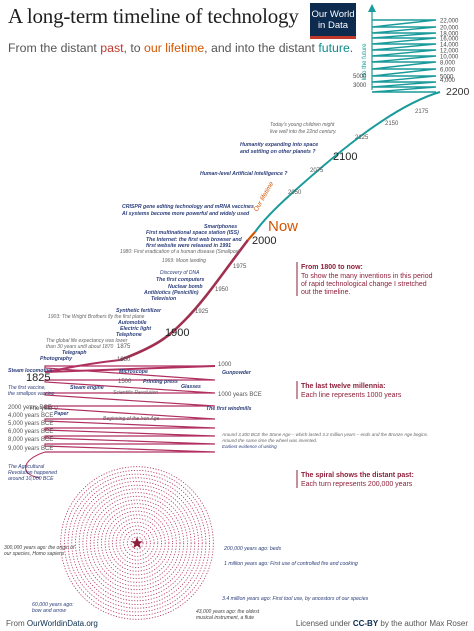 The image size is (474, 631). I want to click on year-label: 1500, so click(125, 382).